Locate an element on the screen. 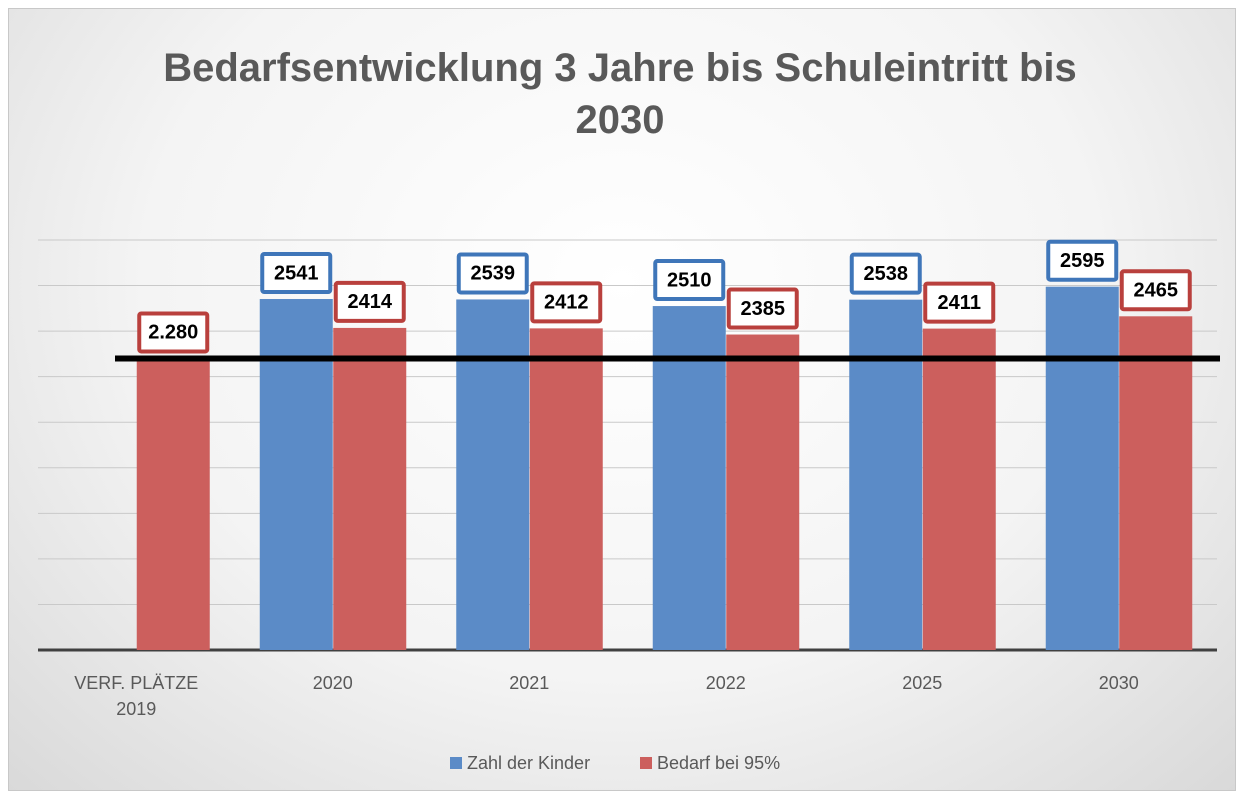 This screenshot has height=797, width=1243. data-label: 2385 is located at coordinates (763, 309).